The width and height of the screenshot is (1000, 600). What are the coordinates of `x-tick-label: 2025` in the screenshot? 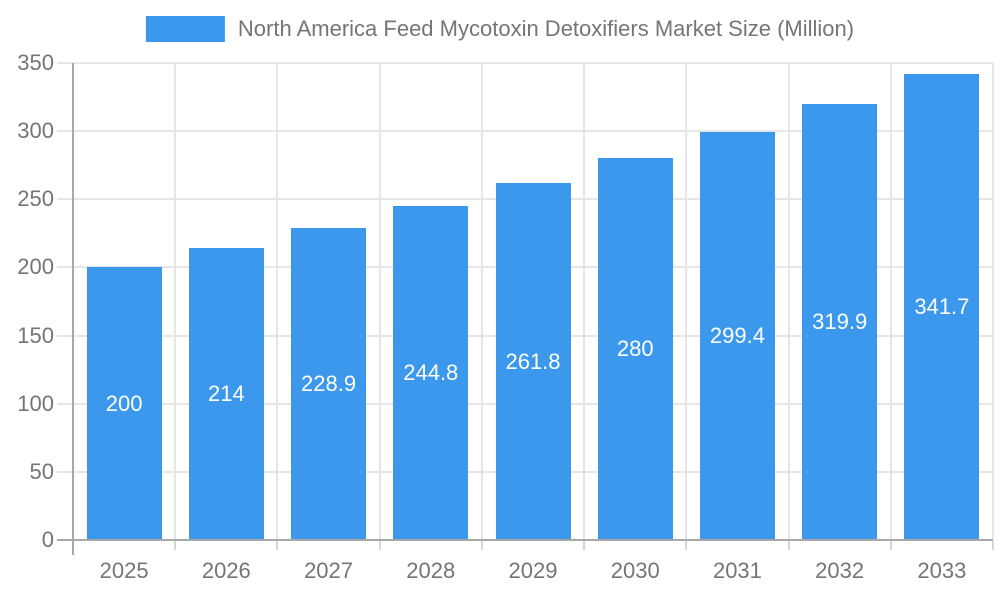 It's located at (124, 570).